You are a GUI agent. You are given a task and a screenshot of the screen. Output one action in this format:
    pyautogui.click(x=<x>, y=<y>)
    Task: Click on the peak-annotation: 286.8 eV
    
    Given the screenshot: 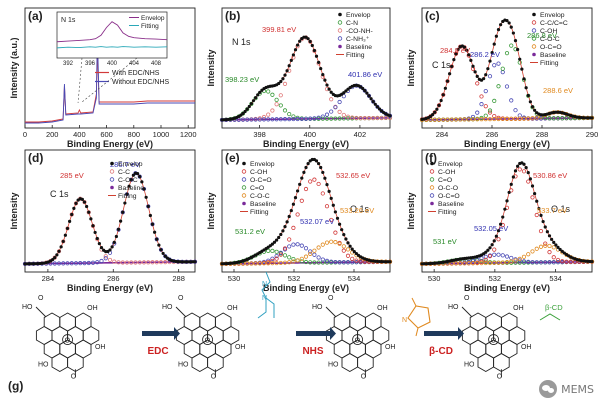 What is the action you would take?
    pyautogui.click(x=542, y=35)
    